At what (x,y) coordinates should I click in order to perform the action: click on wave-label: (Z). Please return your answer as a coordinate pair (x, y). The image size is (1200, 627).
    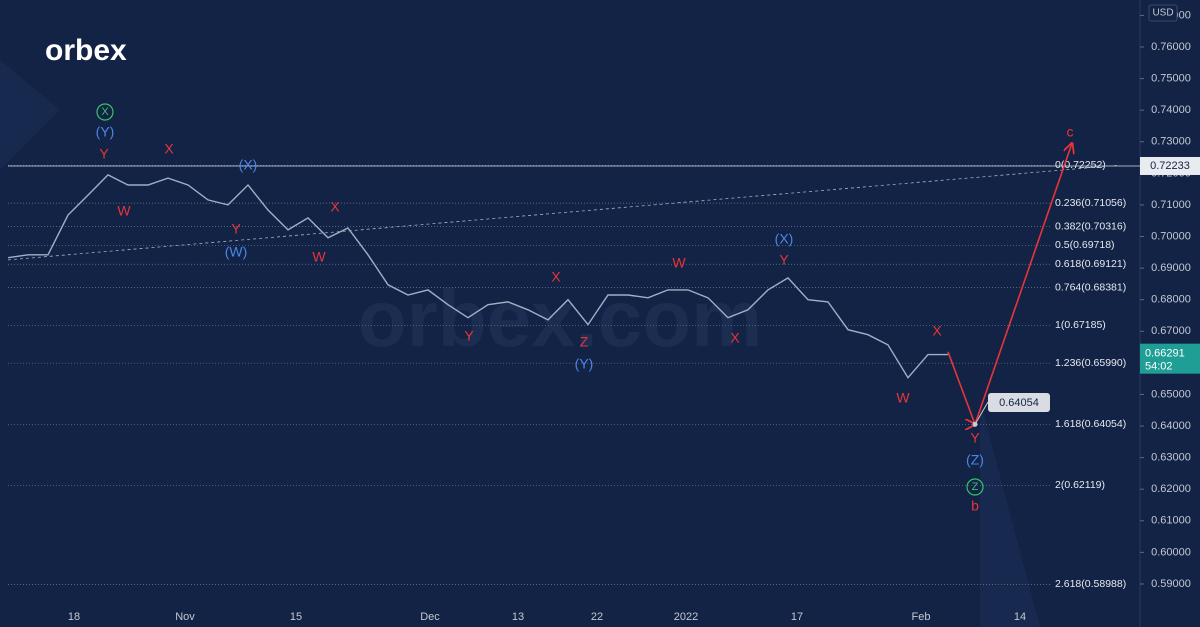
    Looking at the image, I should click on (975, 460).